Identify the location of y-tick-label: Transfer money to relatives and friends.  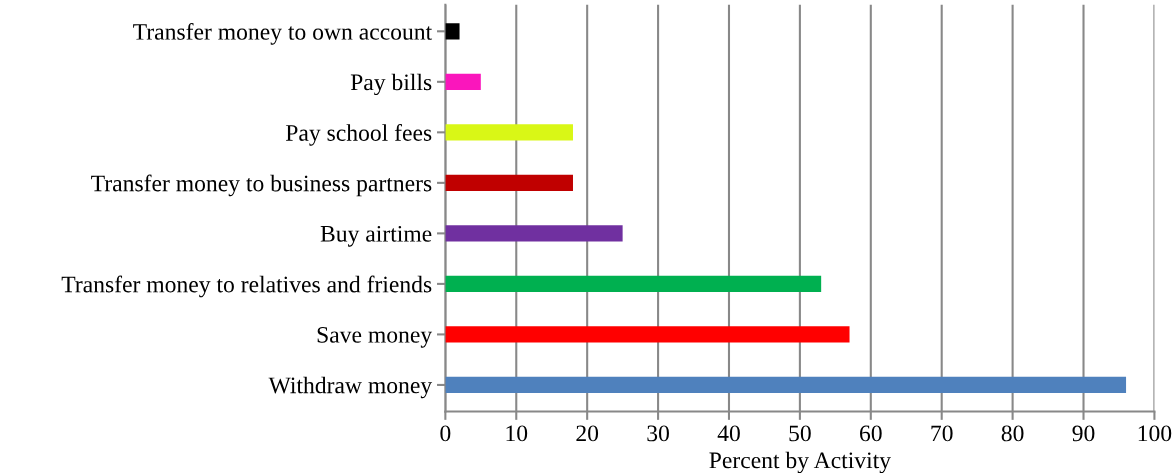
(246, 286).